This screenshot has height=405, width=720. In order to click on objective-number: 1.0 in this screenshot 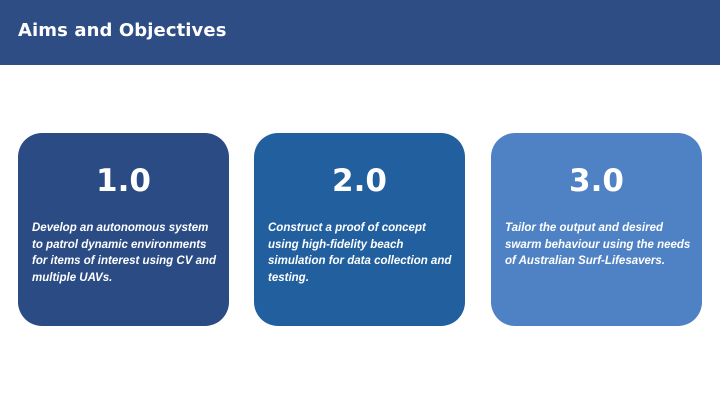, I will do `click(123, 181)`.